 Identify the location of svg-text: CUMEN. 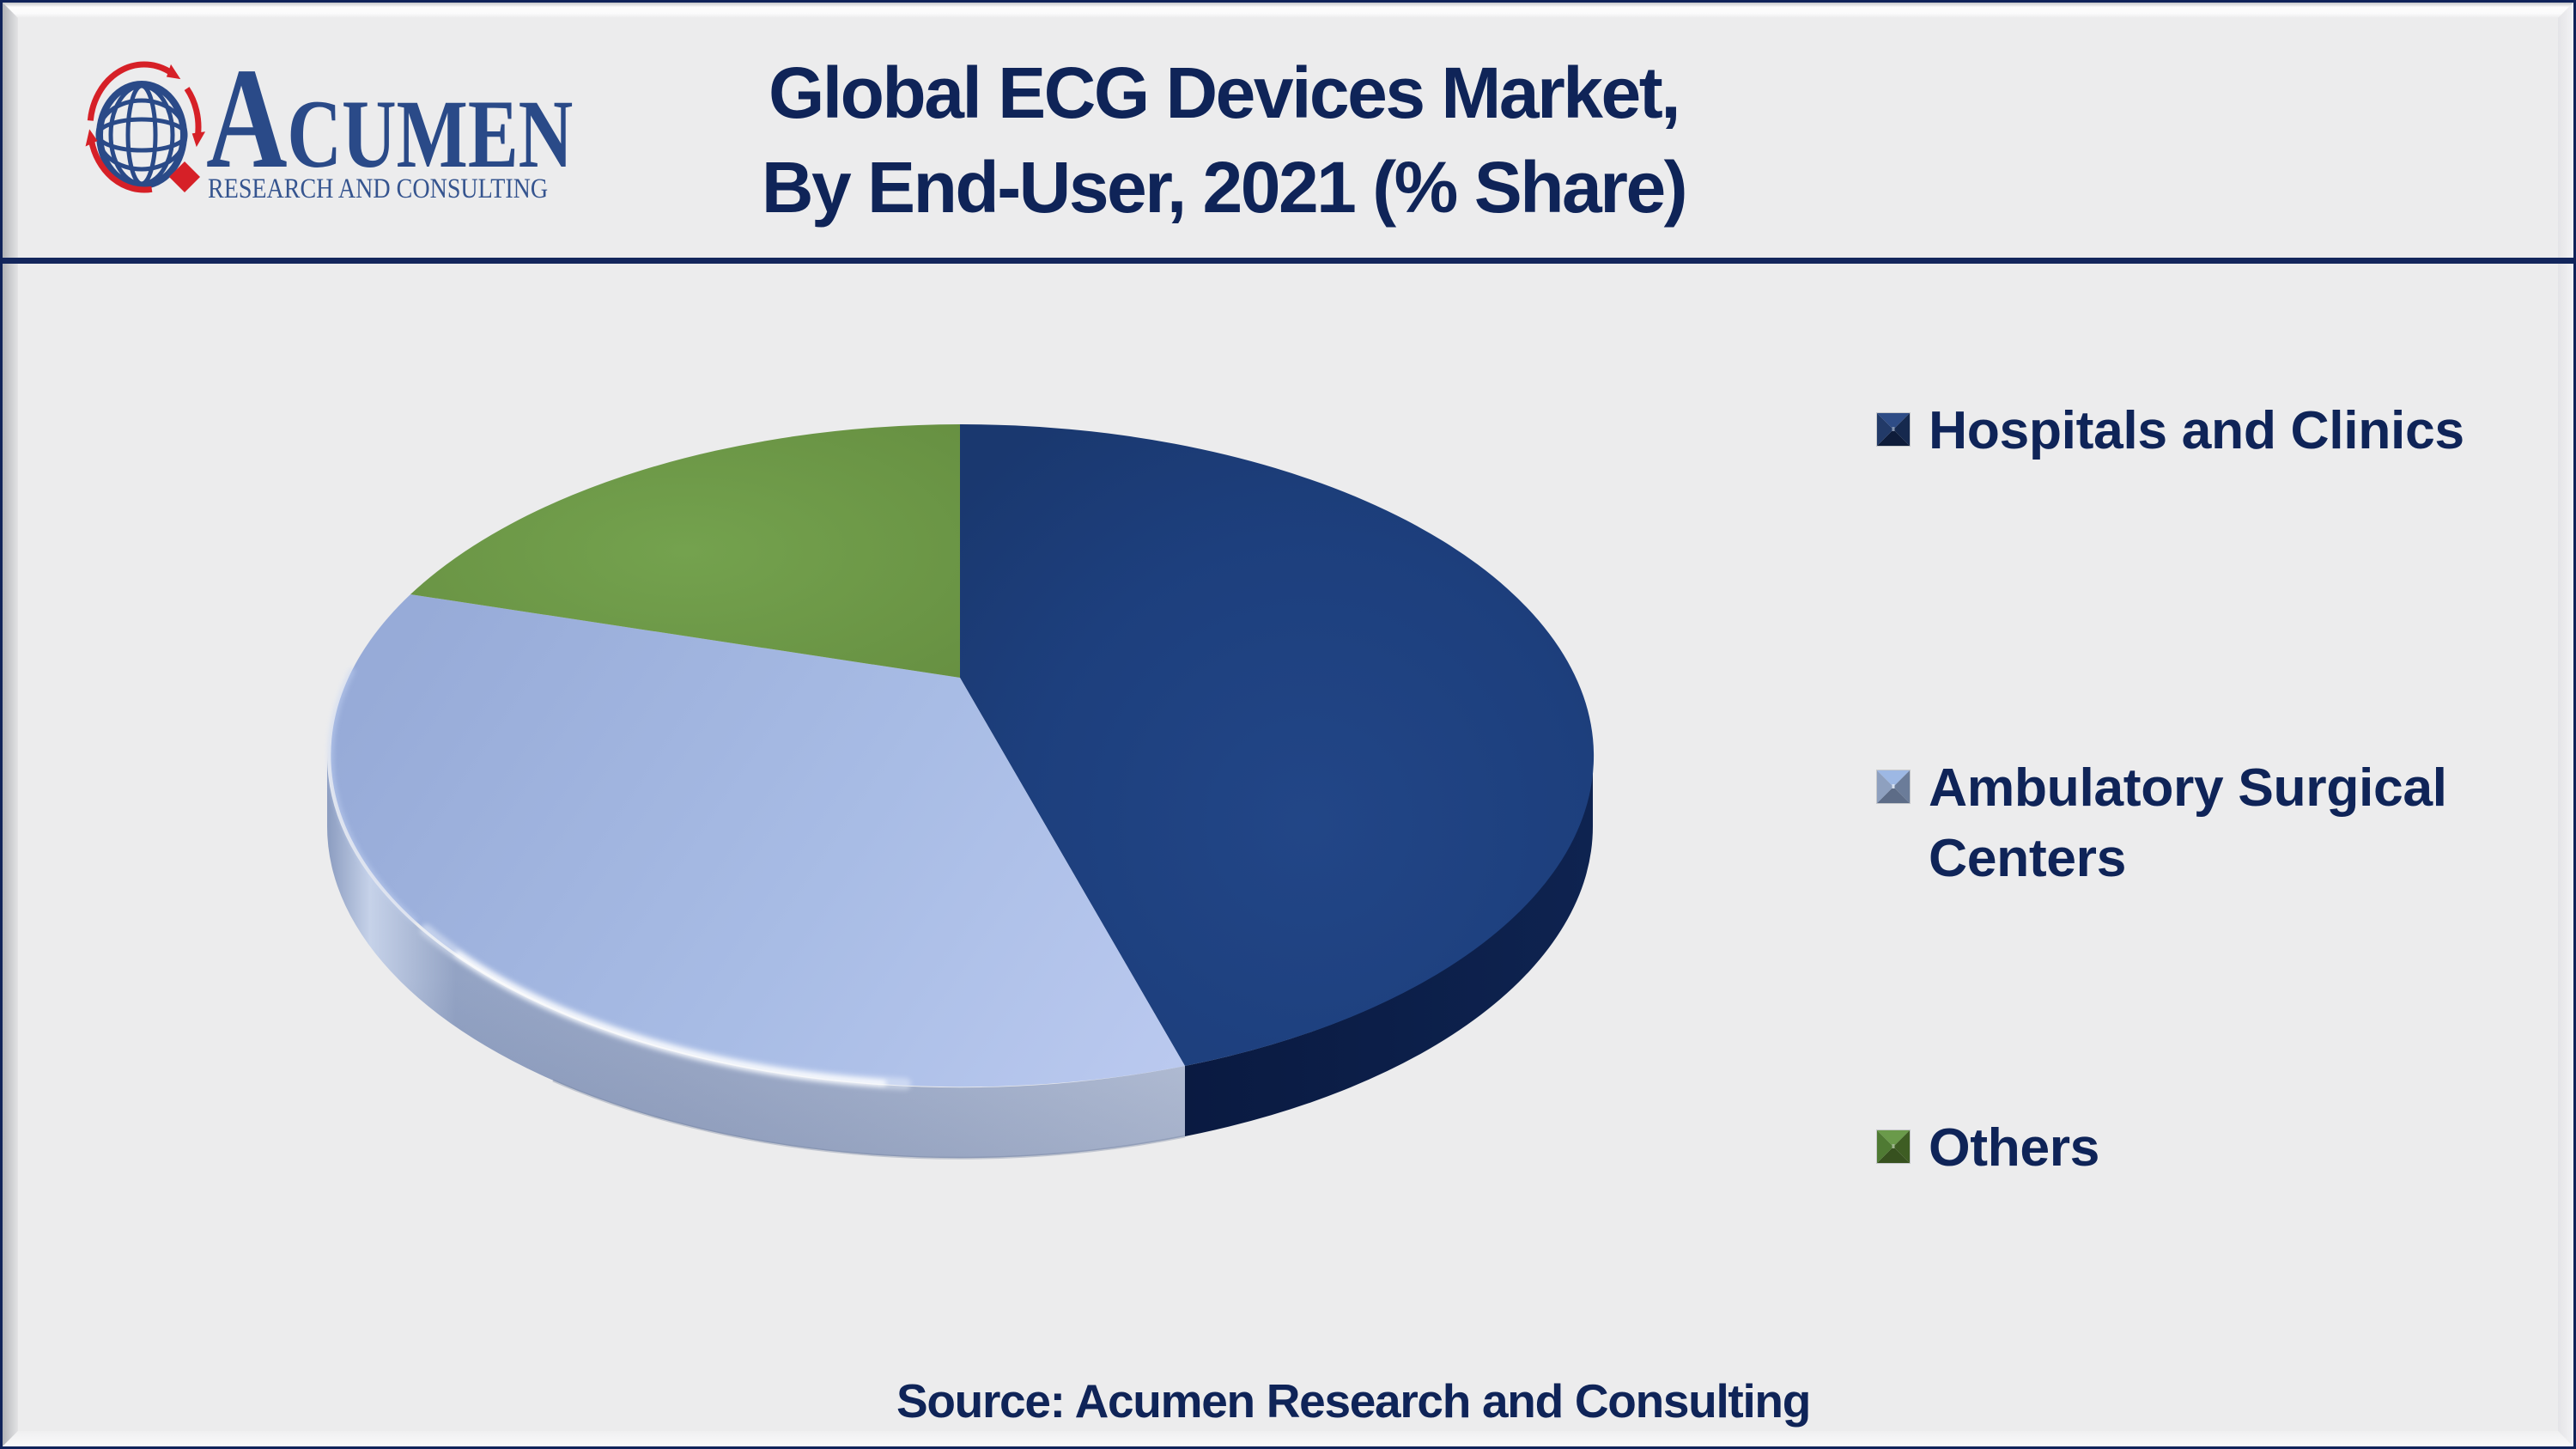
(430, 134).